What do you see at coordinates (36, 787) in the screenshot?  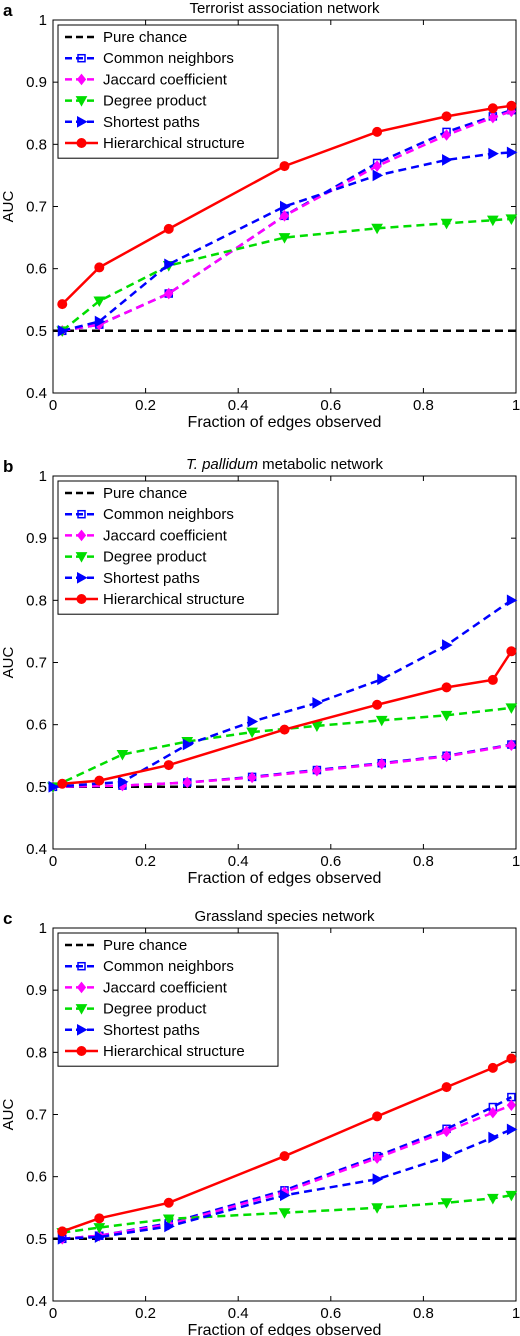 I see `y-tick-label: 0.5` at bounding box center [36, 787].